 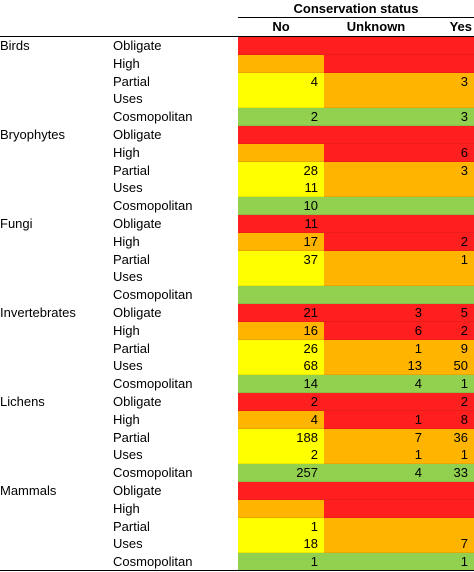 I want to click on group-label: Invertebrates, so click(x=38, y=312).